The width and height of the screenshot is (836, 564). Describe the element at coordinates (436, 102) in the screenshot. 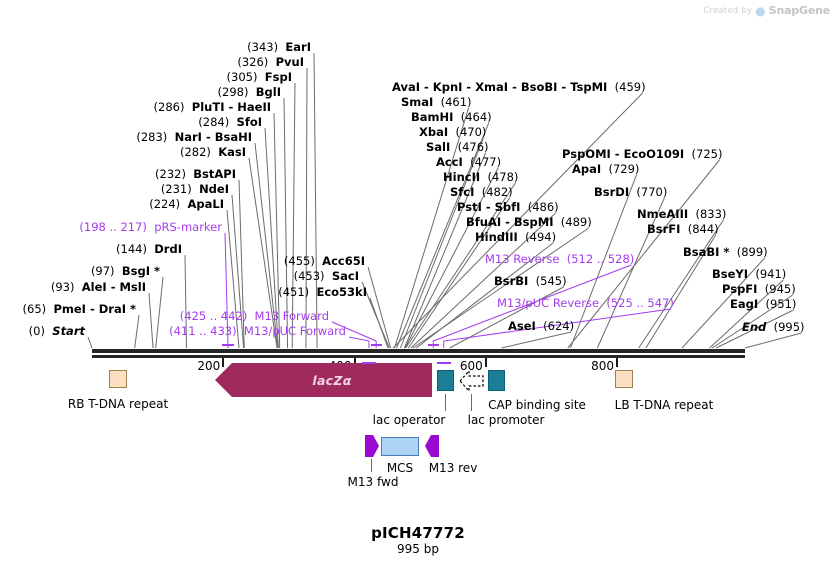

I see `site-label-smaI: SmaI (461)` at that location.